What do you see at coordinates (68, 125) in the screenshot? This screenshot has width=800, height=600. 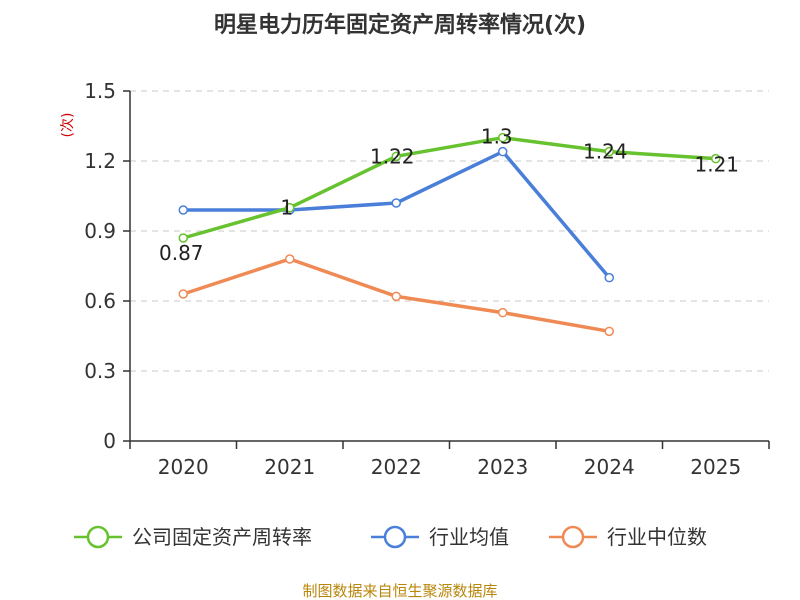 I see `y-axis-unit: (次)` at bounding box center [68, 125].